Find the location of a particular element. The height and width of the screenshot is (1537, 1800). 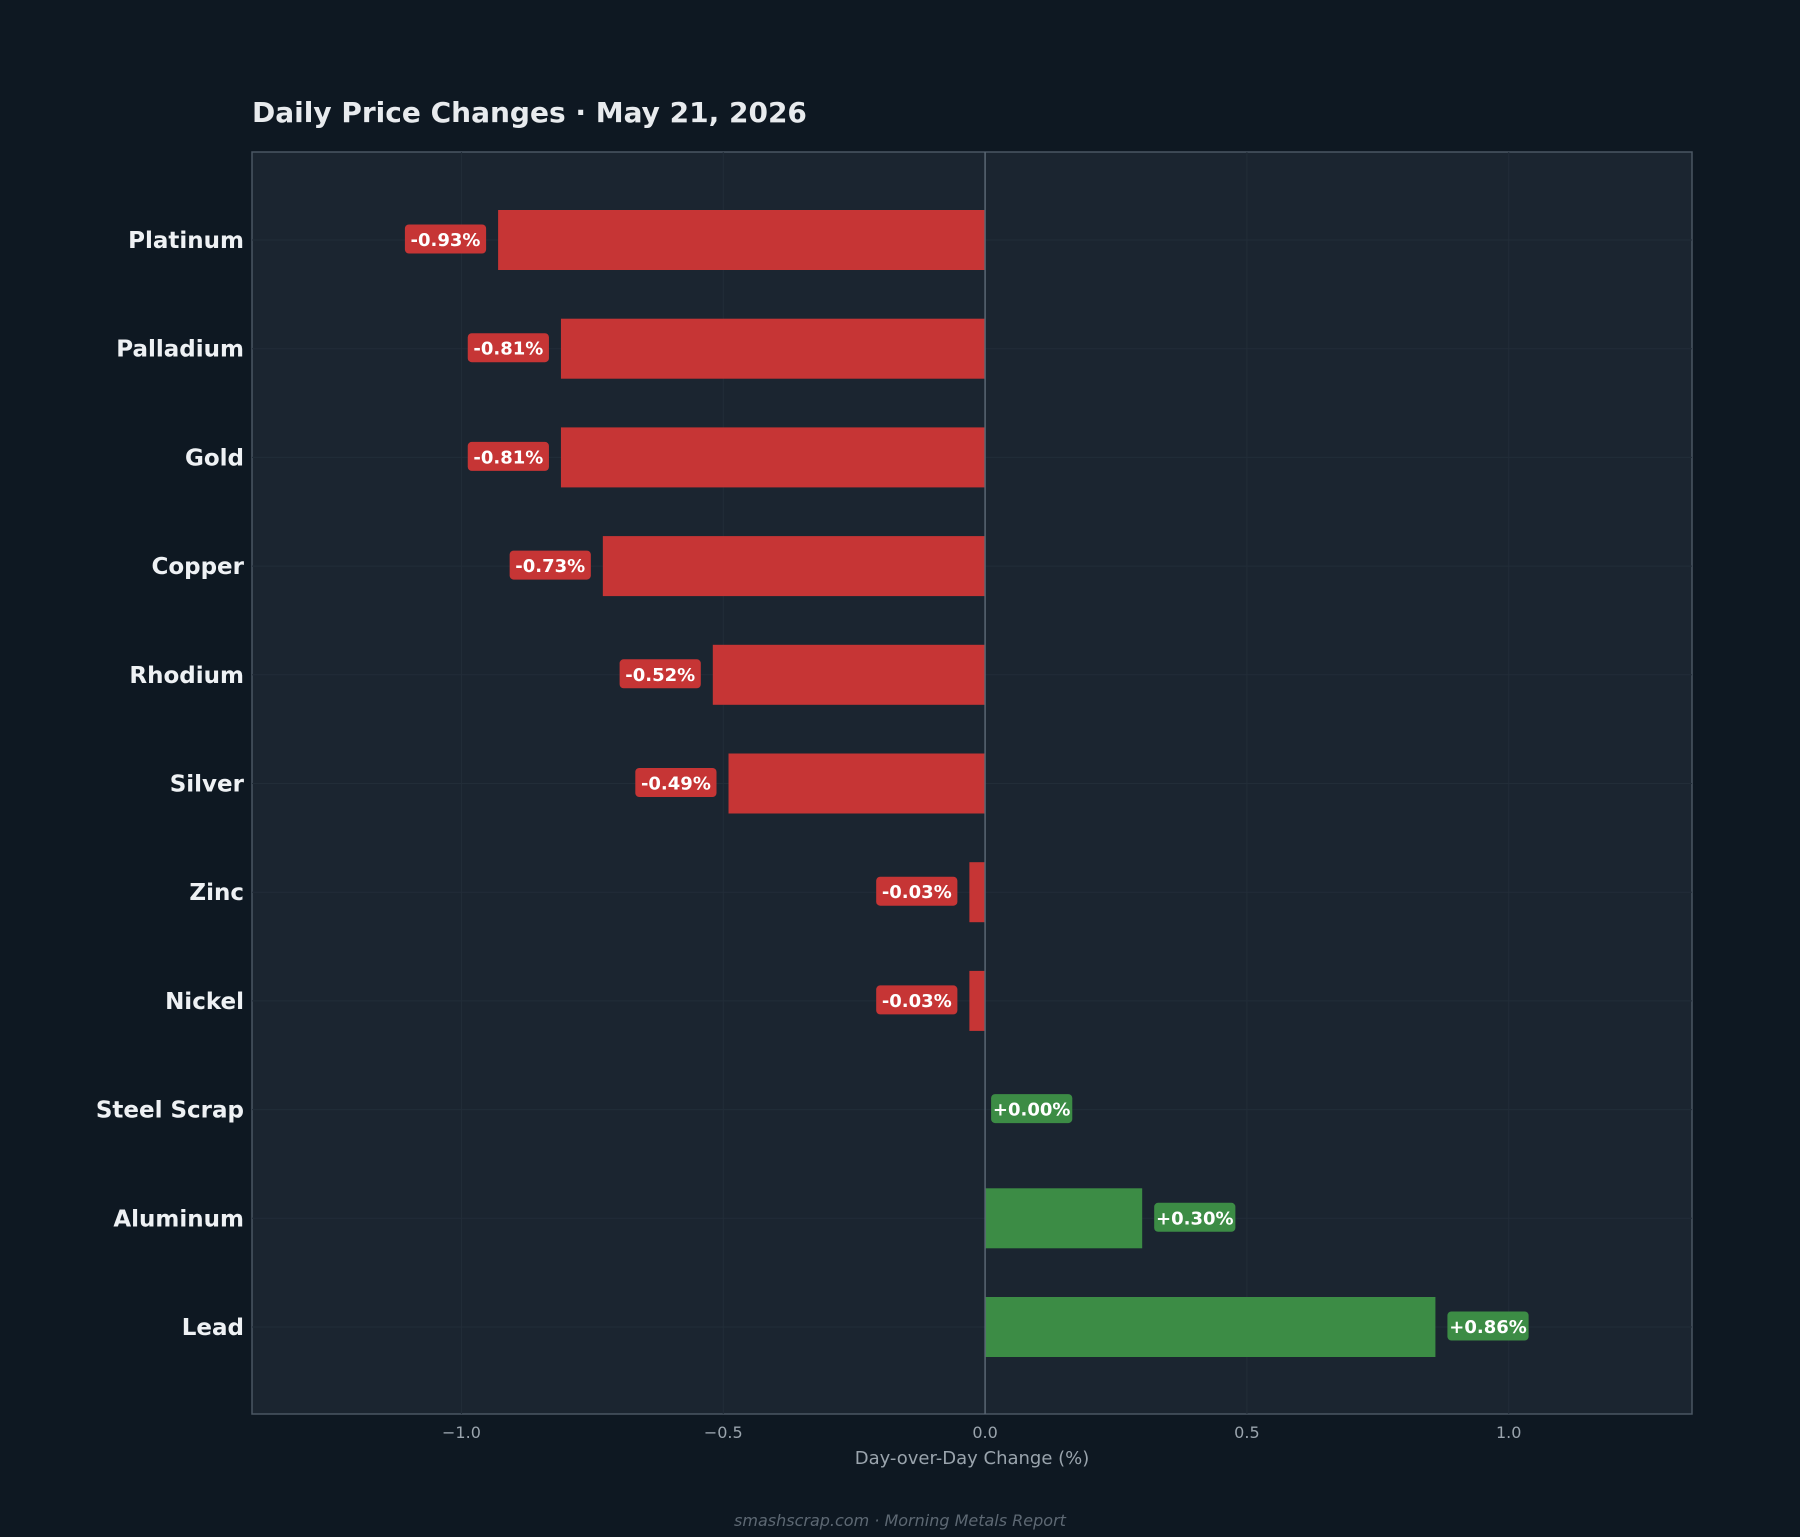

category-label: Copper is located at coordinates (197, 567).